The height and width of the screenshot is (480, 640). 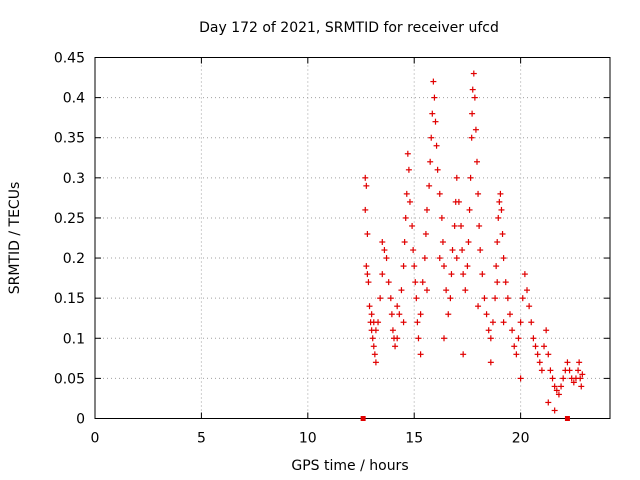 What do you see at coordinates (80, 420) in the screenshot?
I see `y-tick-label: 0` at bounding box center [80, 420].